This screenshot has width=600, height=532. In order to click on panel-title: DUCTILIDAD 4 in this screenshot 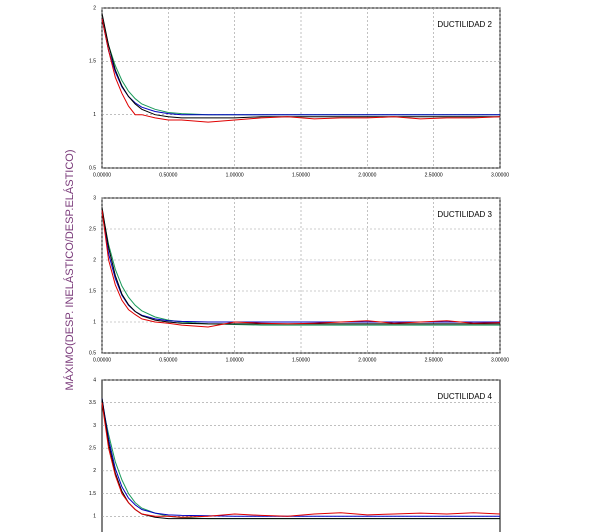, I will do `click(464, 396)`.